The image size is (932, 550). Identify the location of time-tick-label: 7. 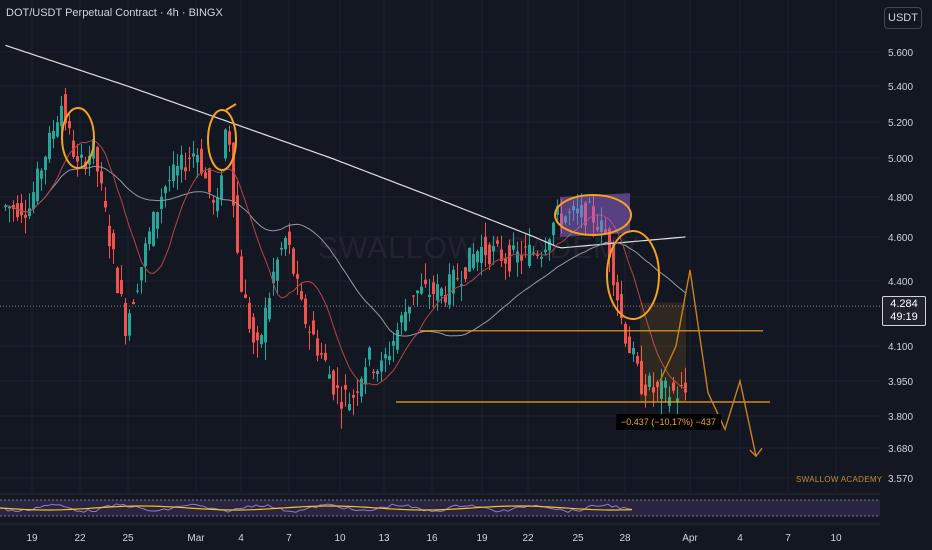
(788, 538).